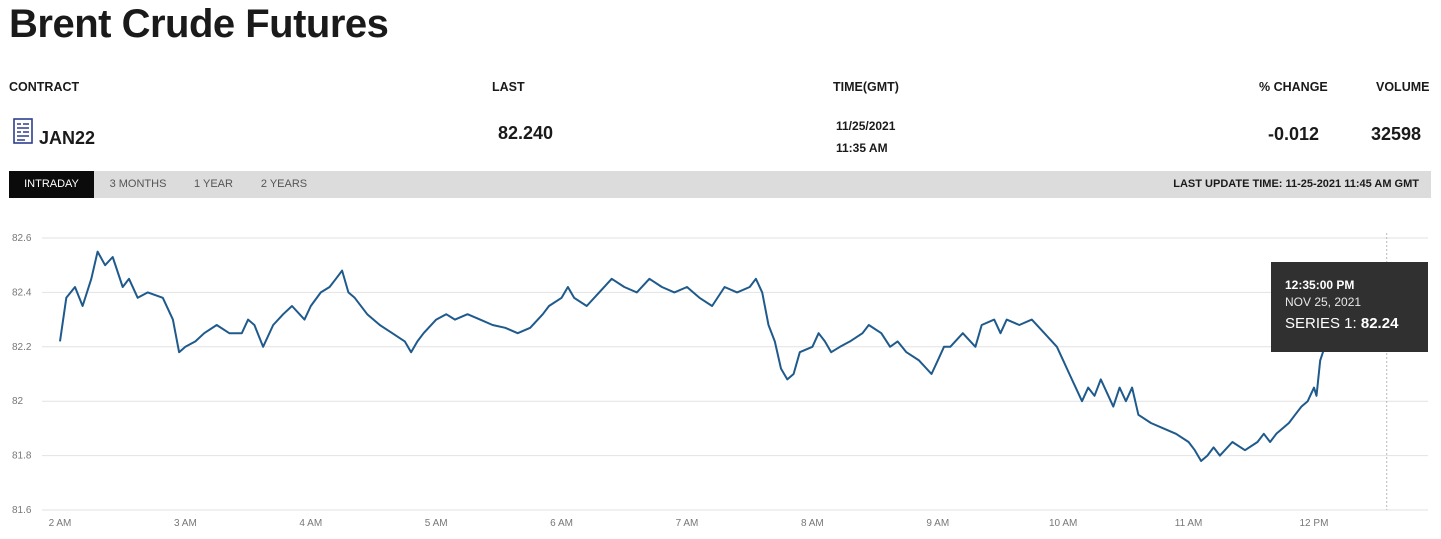 This screenshot has height=539, width=1441. I want to click on chart-tooltip: 12:35:00 PM NOV 25, 2021 SERIES 1: 82.24, so click(1349, 307).